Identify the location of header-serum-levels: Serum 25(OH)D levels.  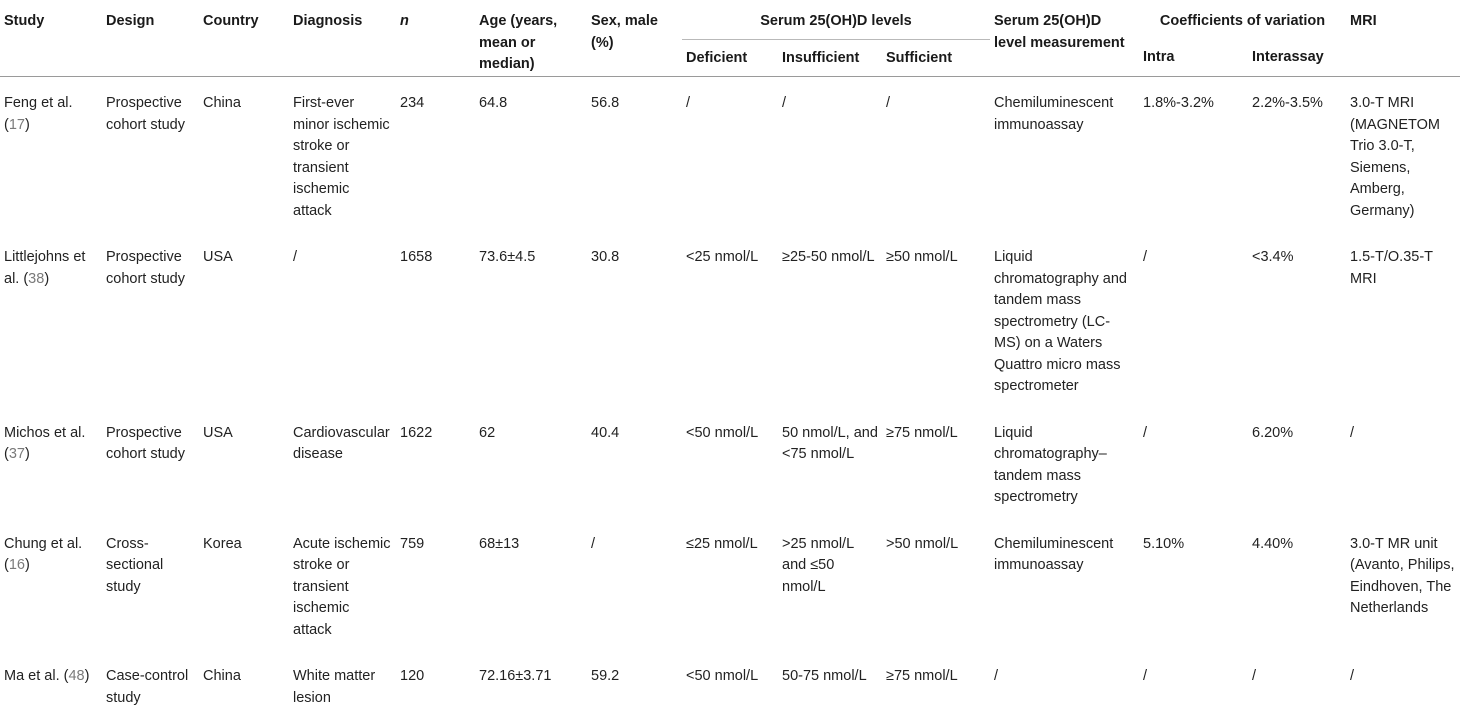
(836, 19).